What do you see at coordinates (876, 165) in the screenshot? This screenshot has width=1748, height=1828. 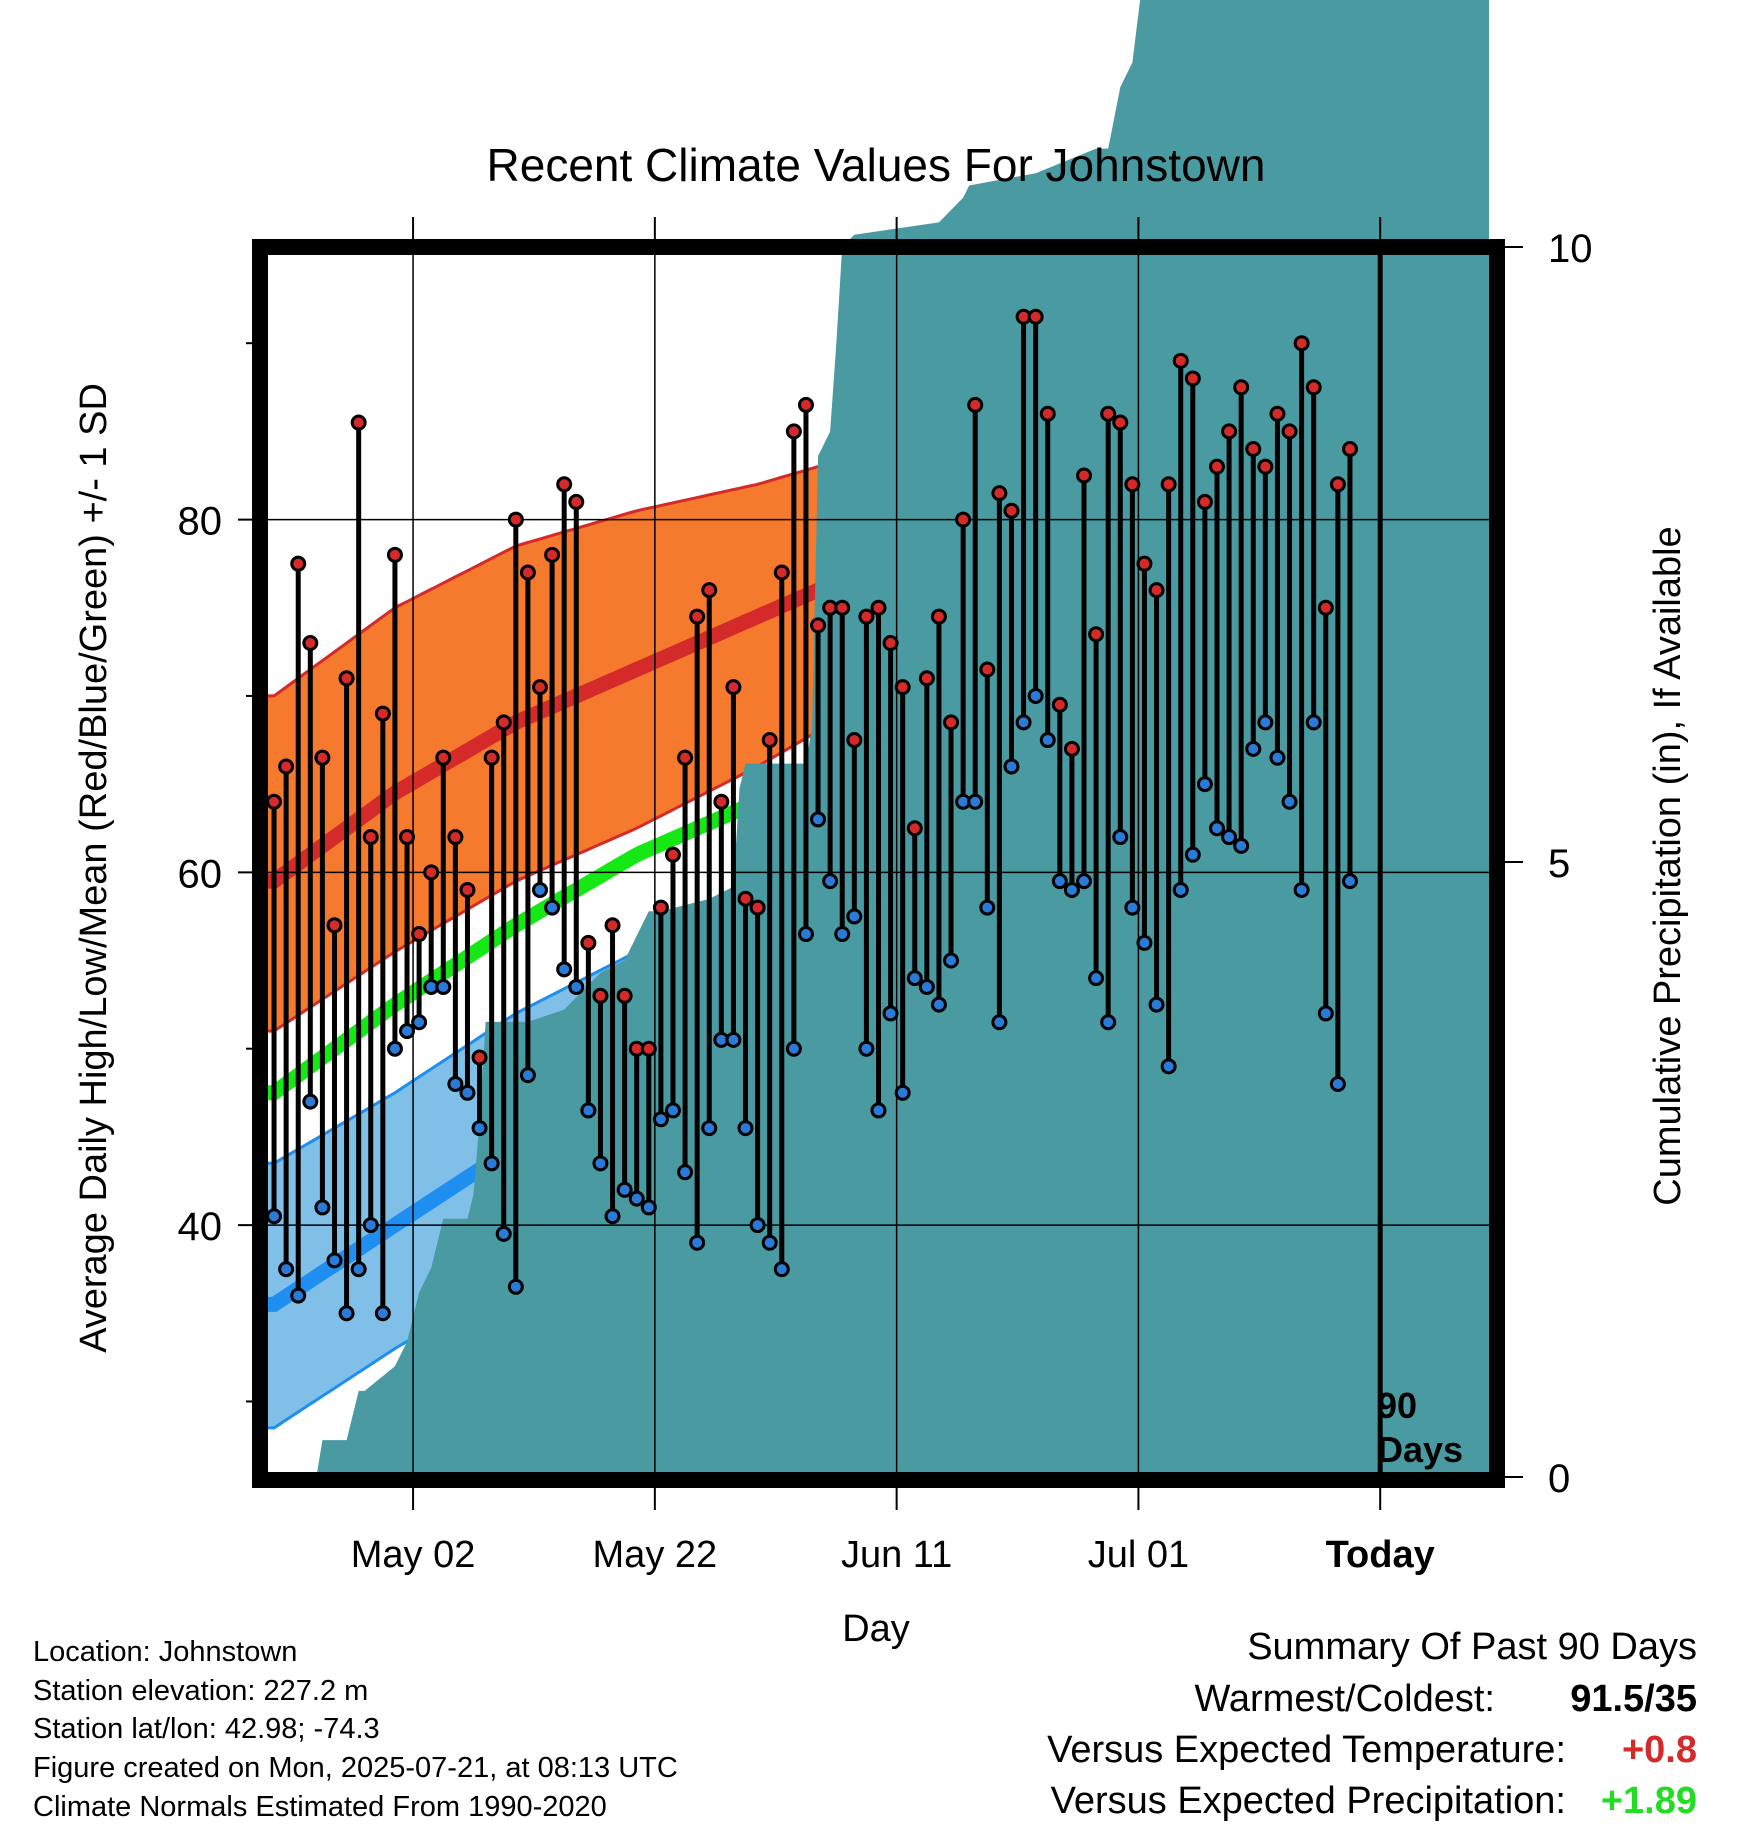 I see `chart-title: Recent Climate Values For Johnstown` at bounding box center [876, 165].